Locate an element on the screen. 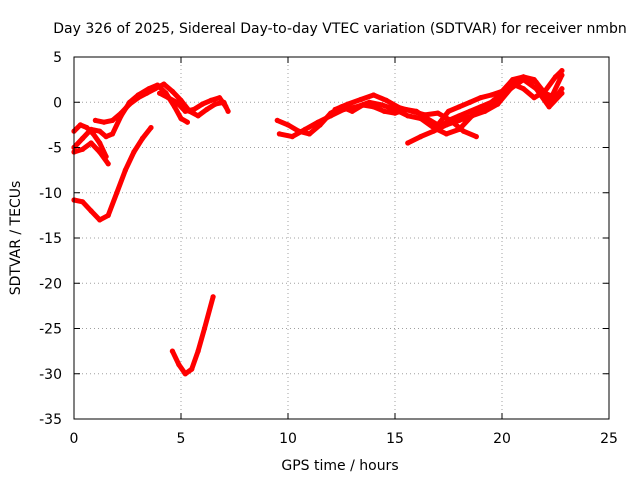  y-axis-label: SDTVAR / TECUs is located at coordinates (16, 238).